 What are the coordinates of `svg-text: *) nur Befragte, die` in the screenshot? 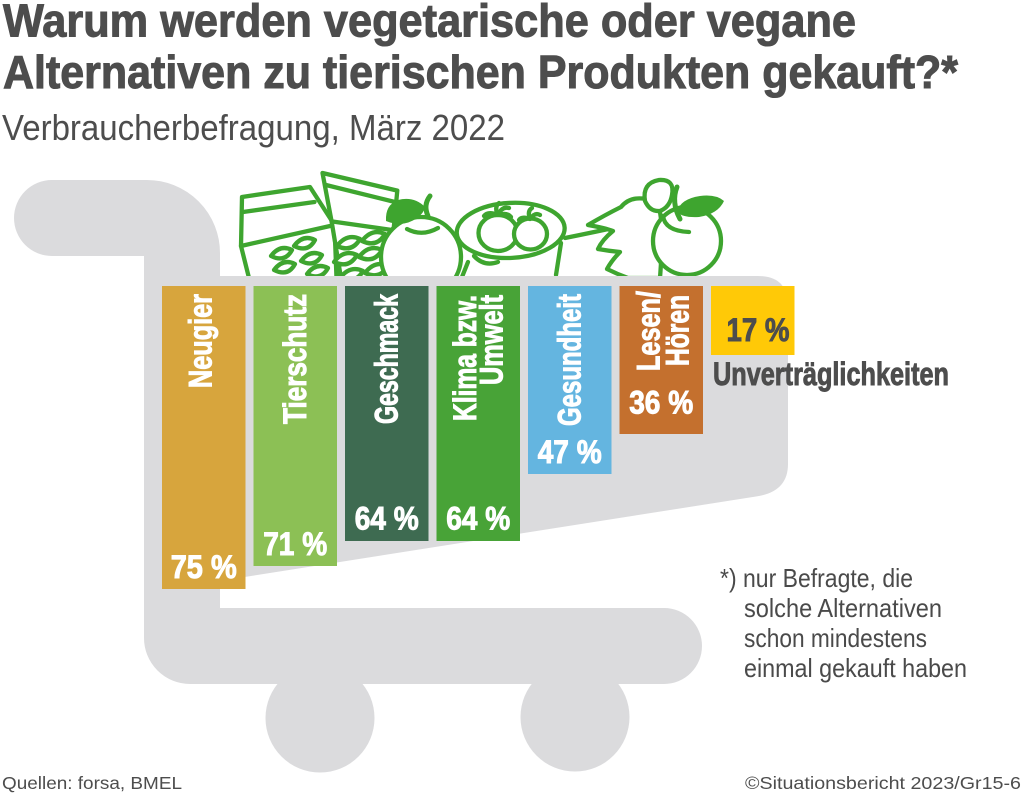 It's located at (816, 578).